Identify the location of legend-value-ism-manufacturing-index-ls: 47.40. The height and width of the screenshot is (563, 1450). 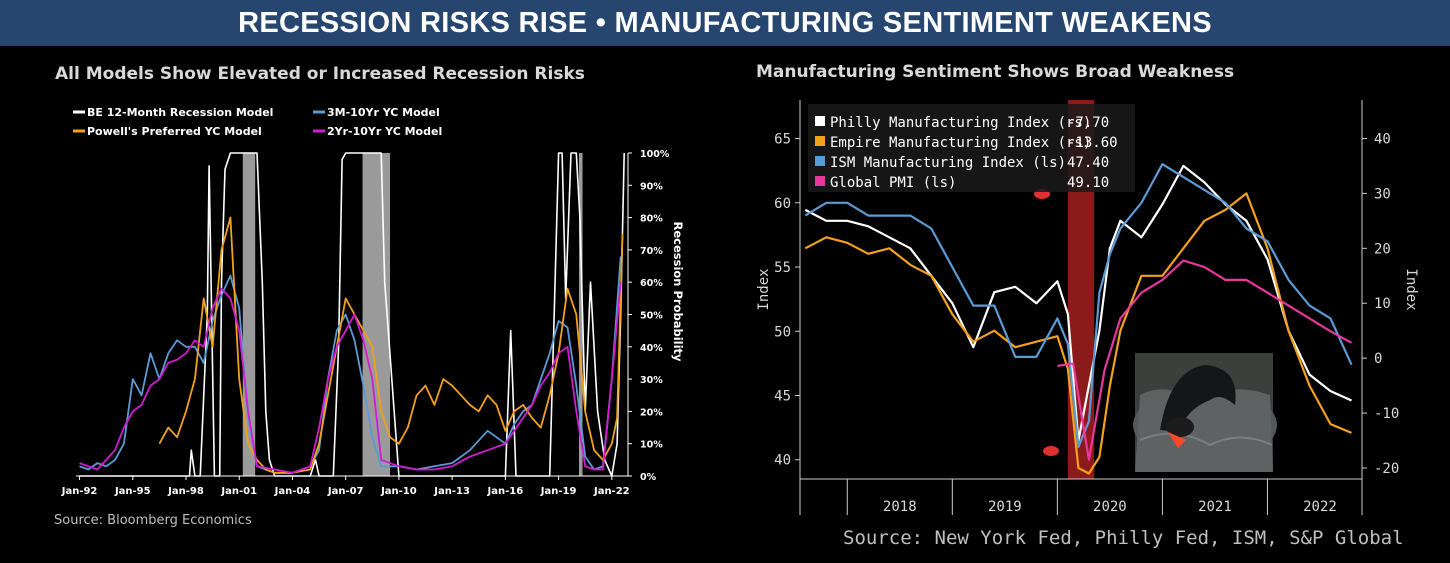
(1088, 163).